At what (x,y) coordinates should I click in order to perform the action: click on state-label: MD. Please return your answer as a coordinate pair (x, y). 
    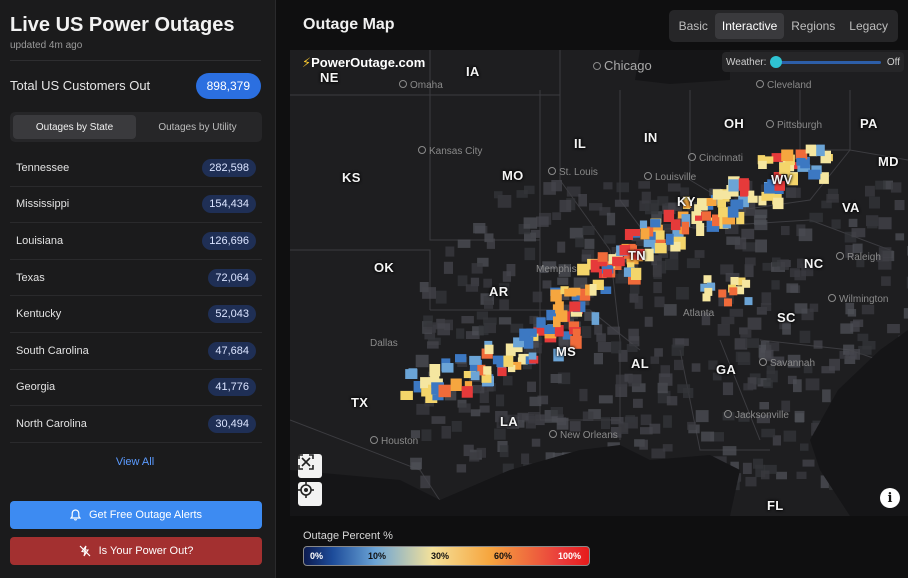
    Looking at the image, I should click on (888, 161).